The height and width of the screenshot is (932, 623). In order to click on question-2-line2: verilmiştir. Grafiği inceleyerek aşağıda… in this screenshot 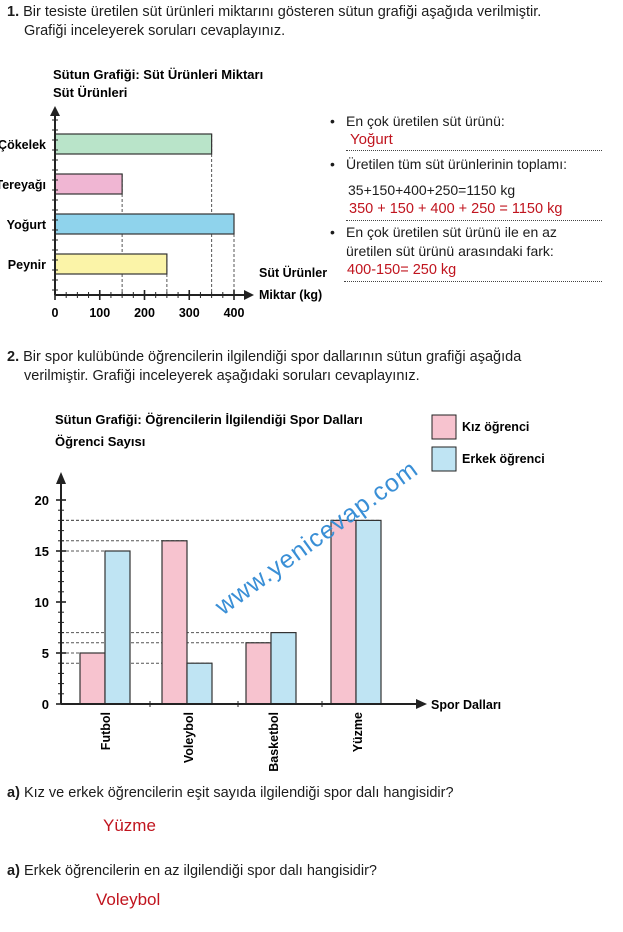, I will do `click(222, 376)`.